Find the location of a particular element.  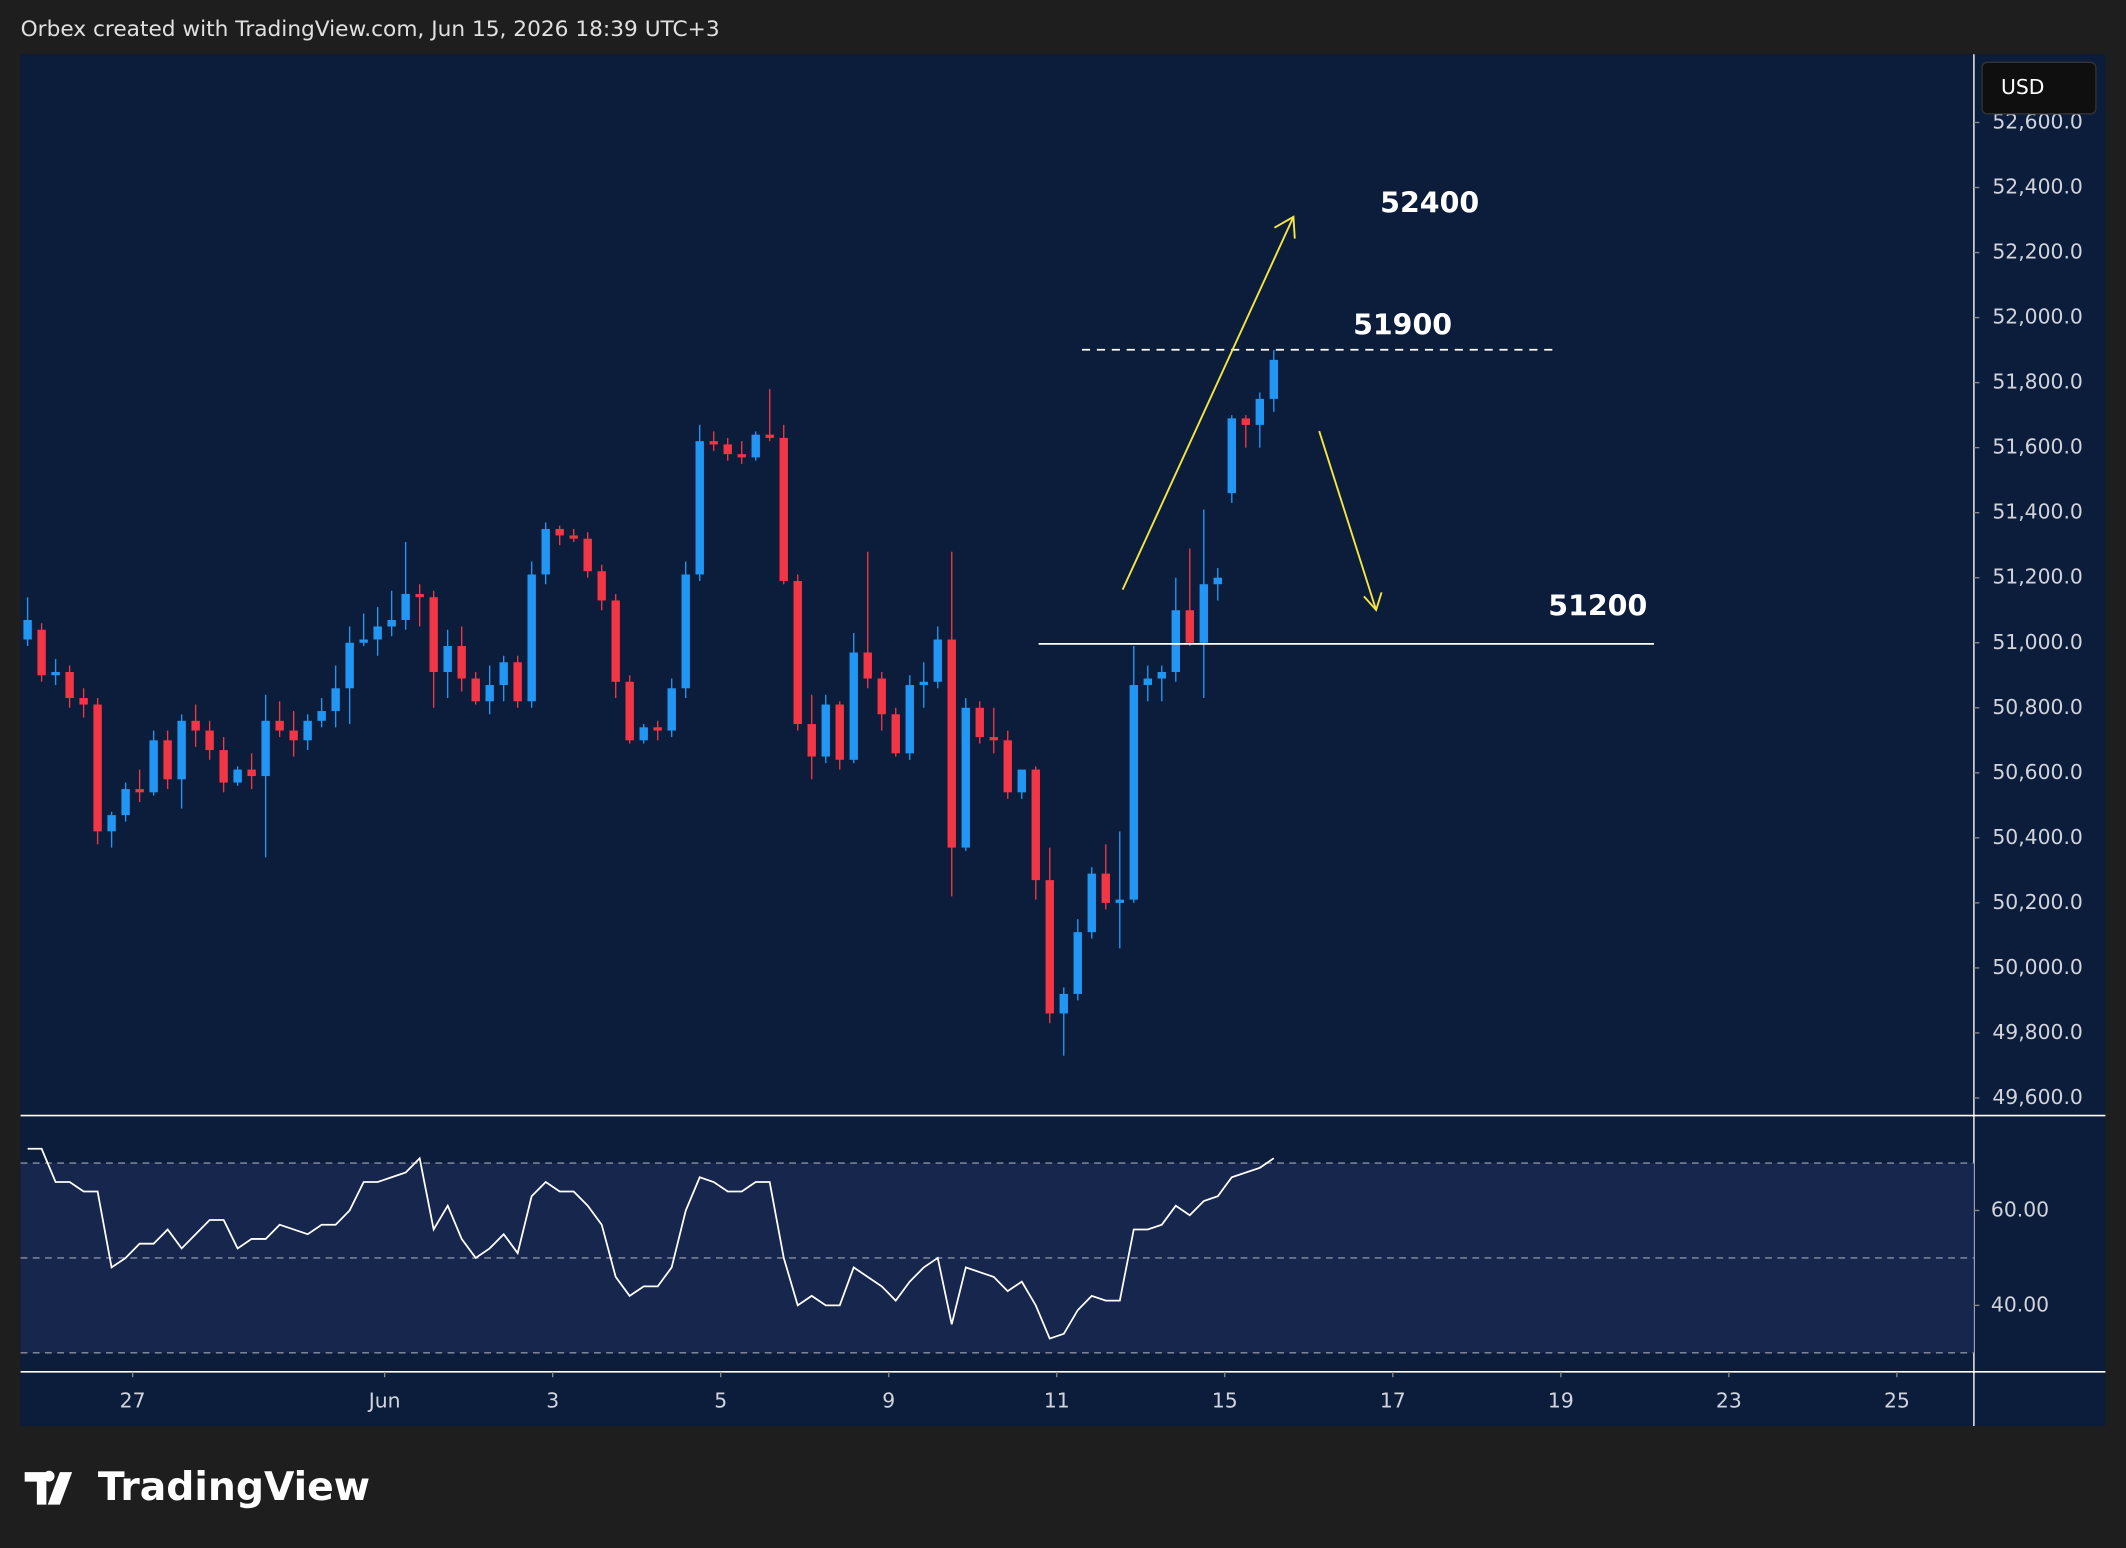

x-tick-label: 5 is located at coordinates (720, 1401).